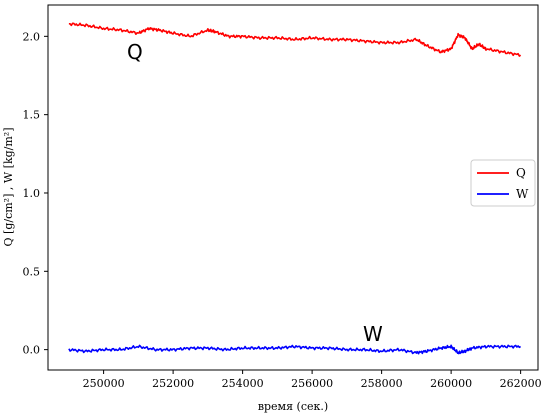 The height and width of the screenshot is (413, 546). What do you see at coordinates (135, 52) in the screenshot?
I see `annotation-q: Q` at bounding box center [135, 52].